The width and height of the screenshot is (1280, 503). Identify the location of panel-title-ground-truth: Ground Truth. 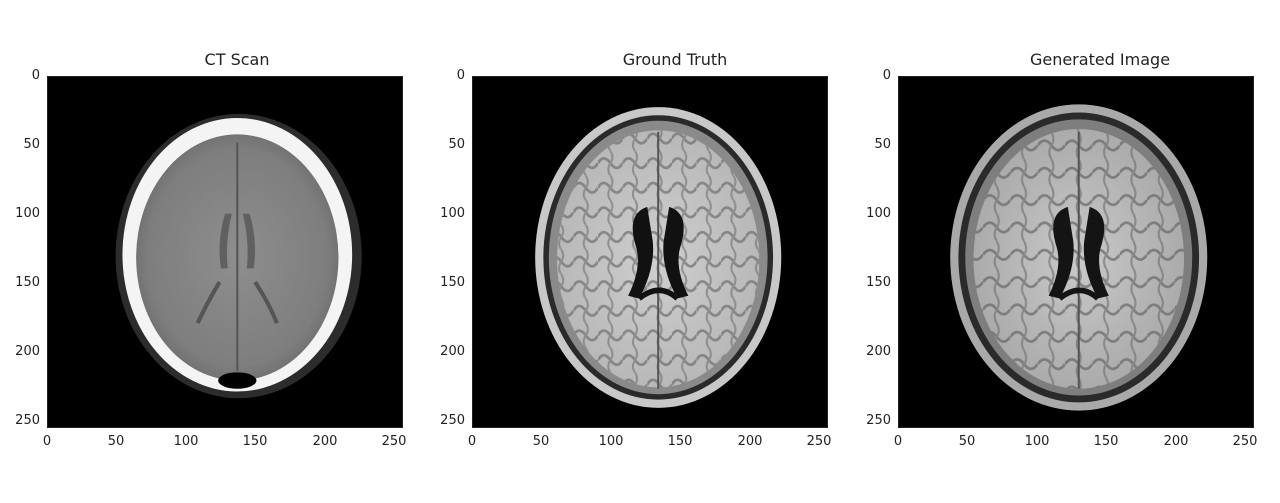
(675, 59).